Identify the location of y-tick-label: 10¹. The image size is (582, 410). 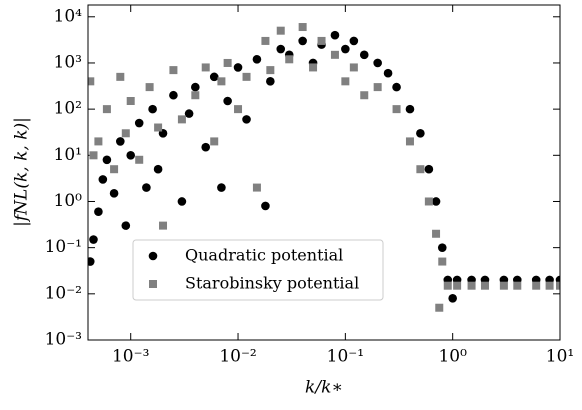
(68, 155).